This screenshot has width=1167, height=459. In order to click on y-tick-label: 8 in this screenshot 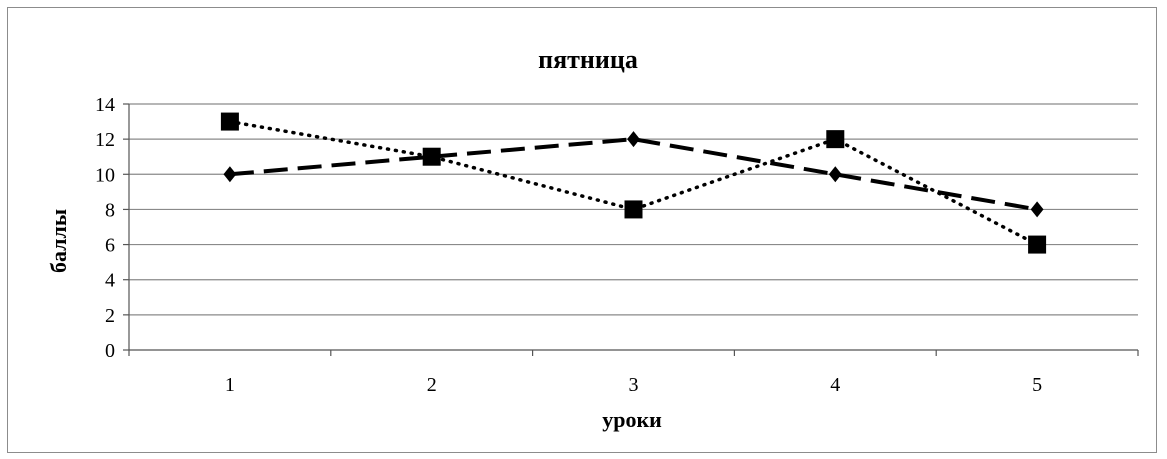, I will do `click(110, 210)`.